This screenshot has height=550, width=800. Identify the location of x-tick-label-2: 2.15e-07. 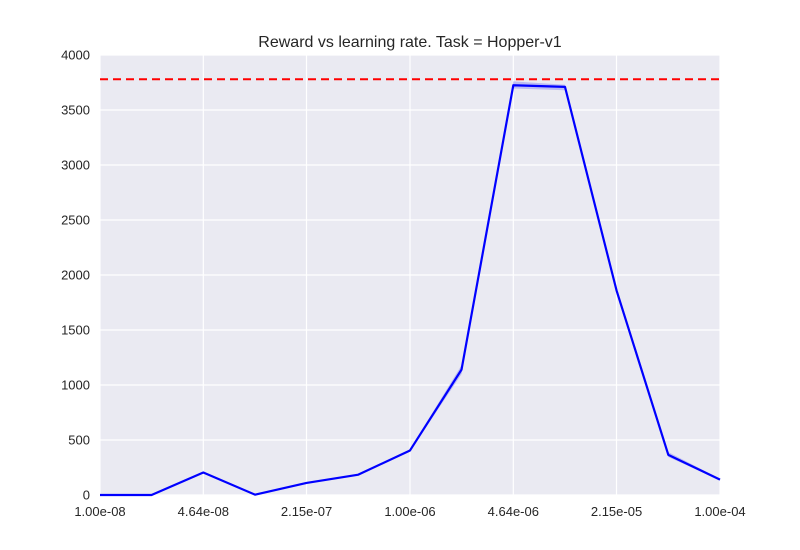
(306, 511).